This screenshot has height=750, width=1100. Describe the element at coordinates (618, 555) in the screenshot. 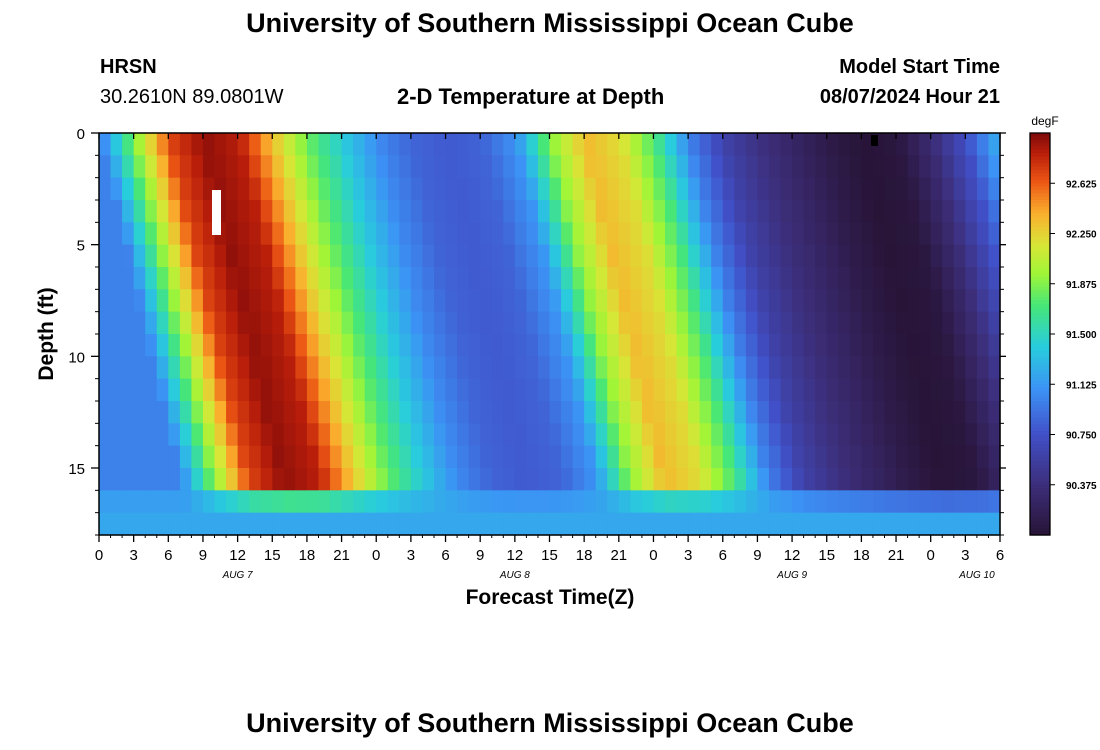

I see `x-tick-label: 21` at that location.